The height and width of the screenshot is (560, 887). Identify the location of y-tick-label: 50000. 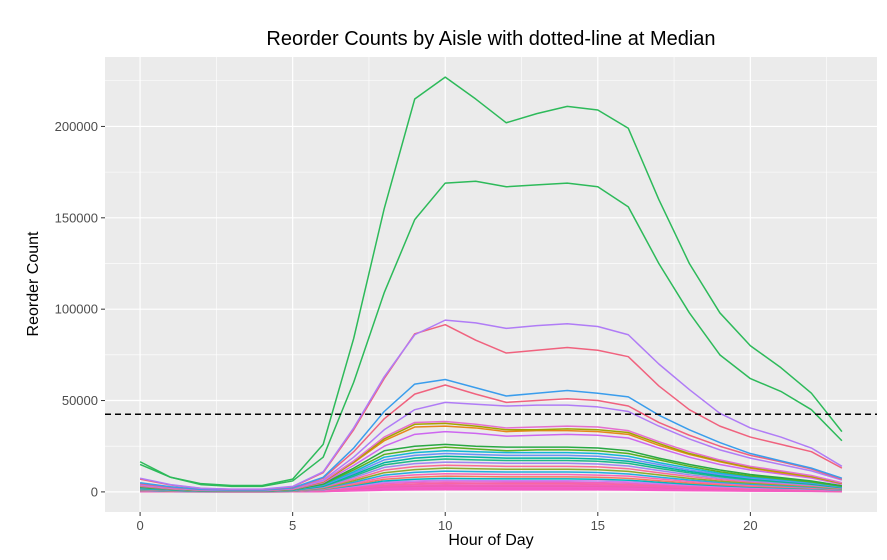
(80, 400).